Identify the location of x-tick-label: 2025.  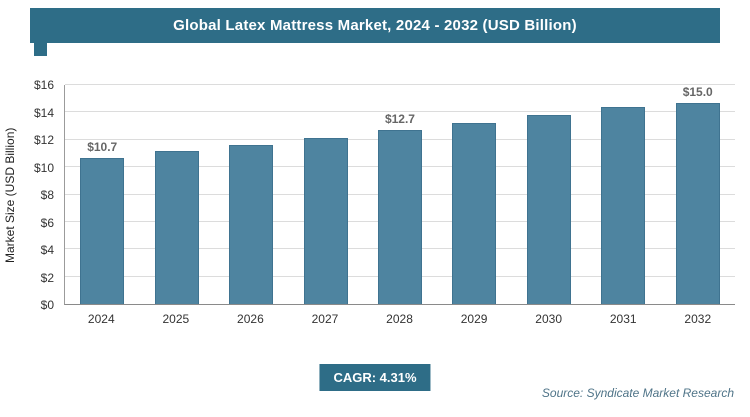
(176, 319).